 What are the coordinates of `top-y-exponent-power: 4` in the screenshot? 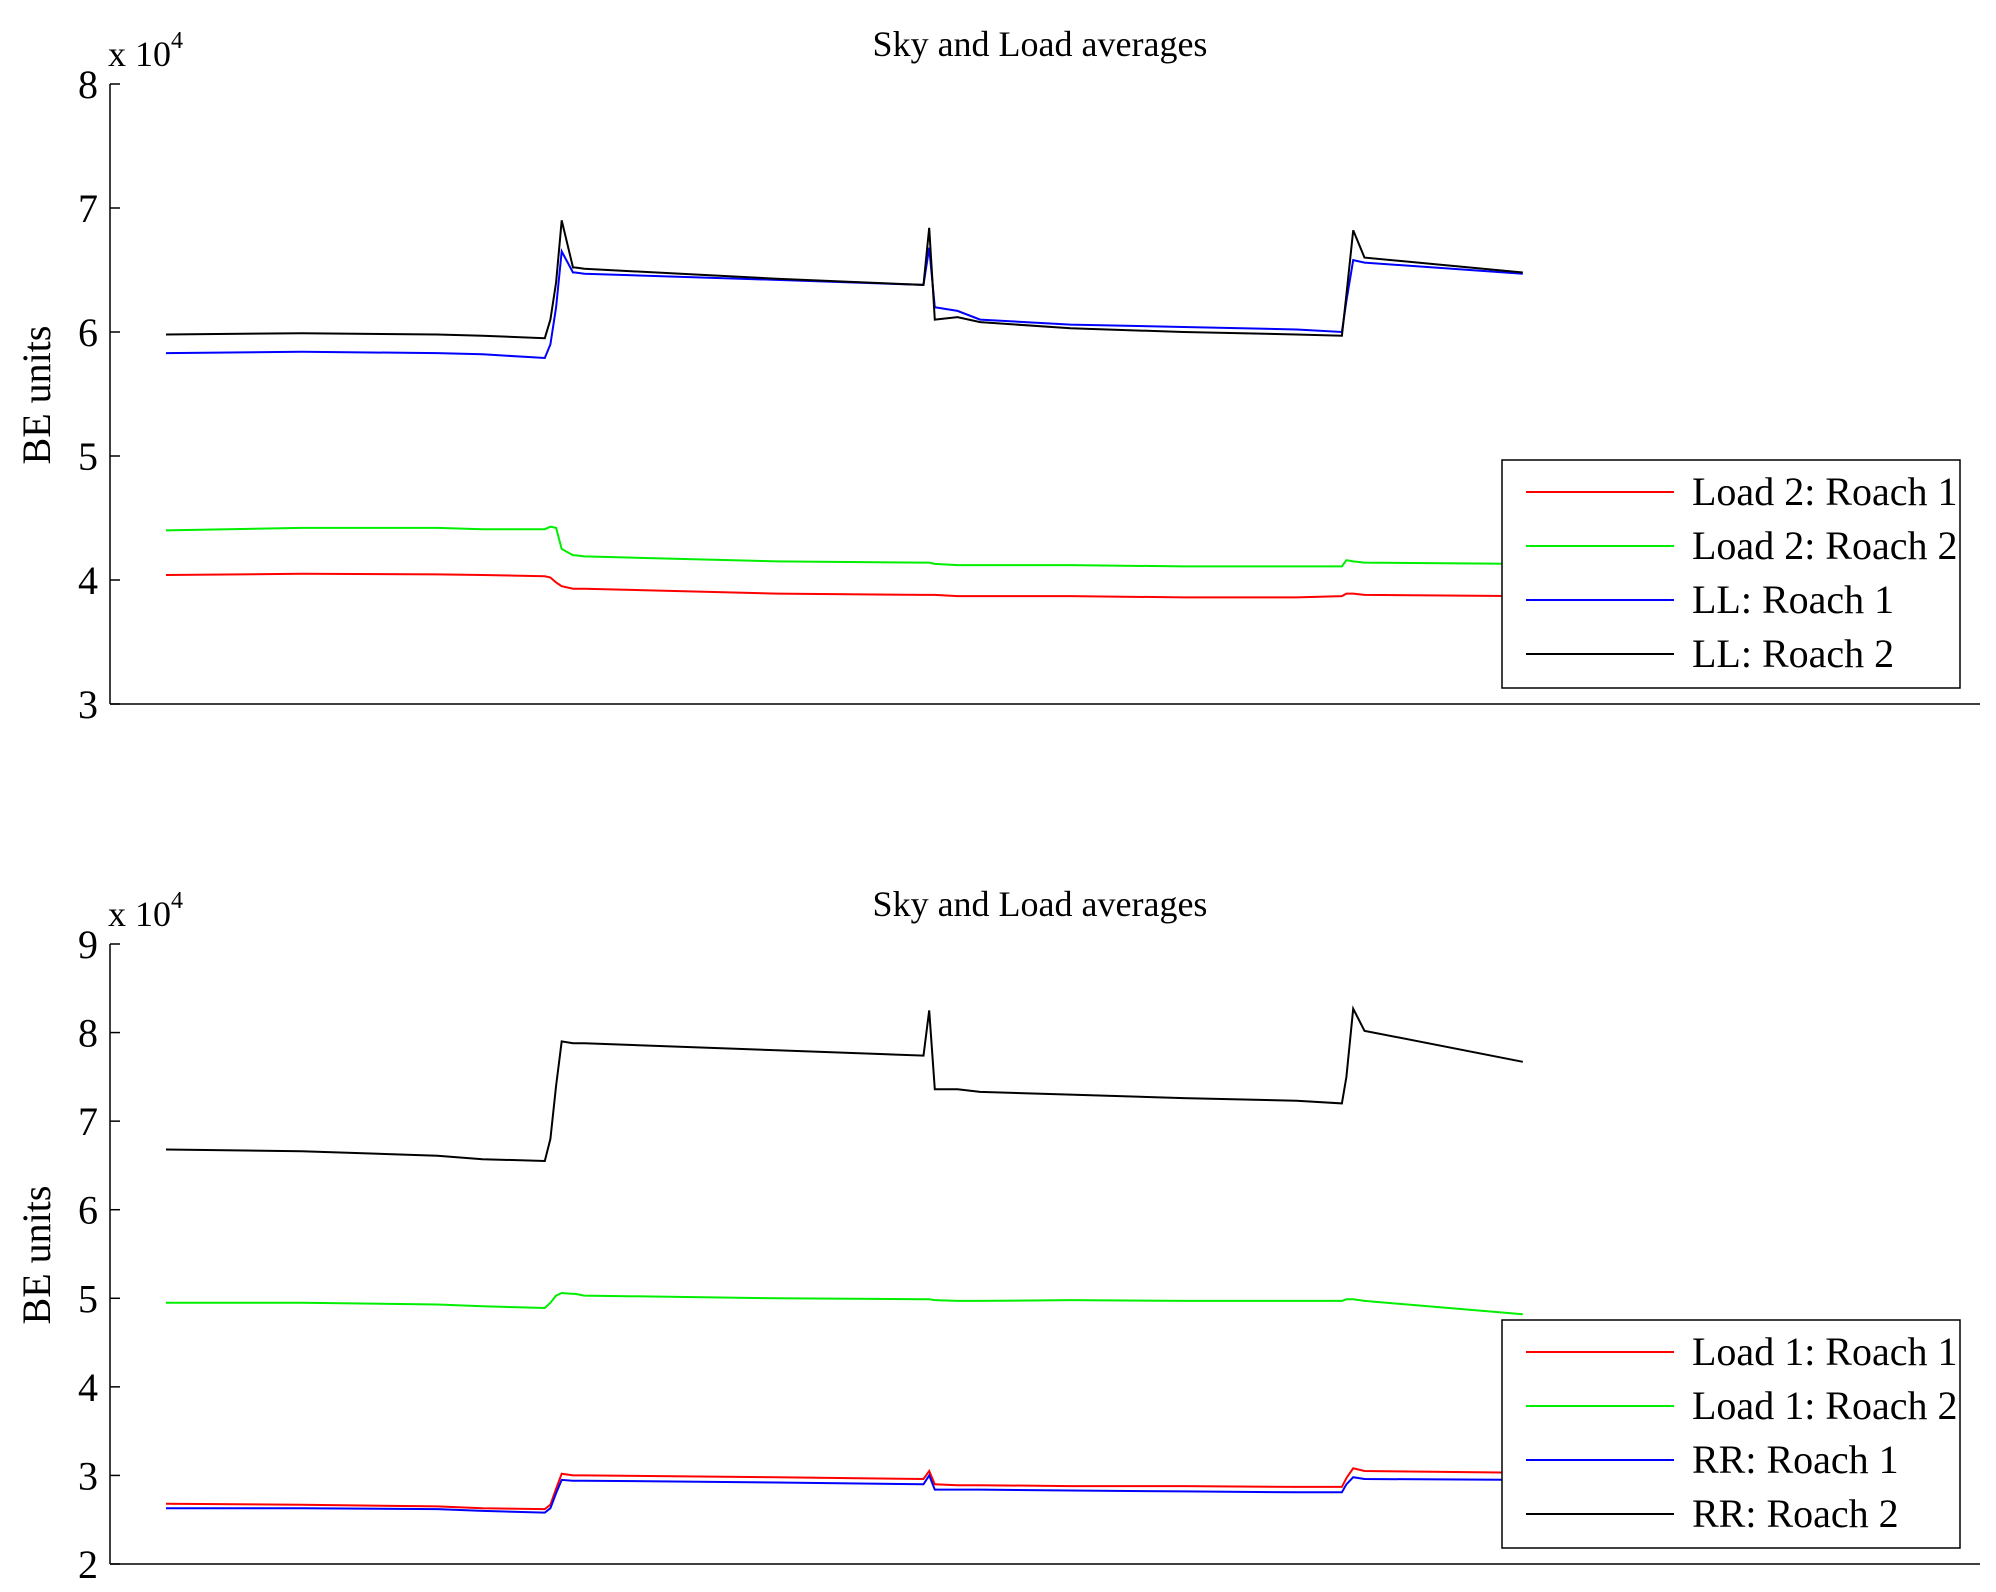 It's located at (177, 41).